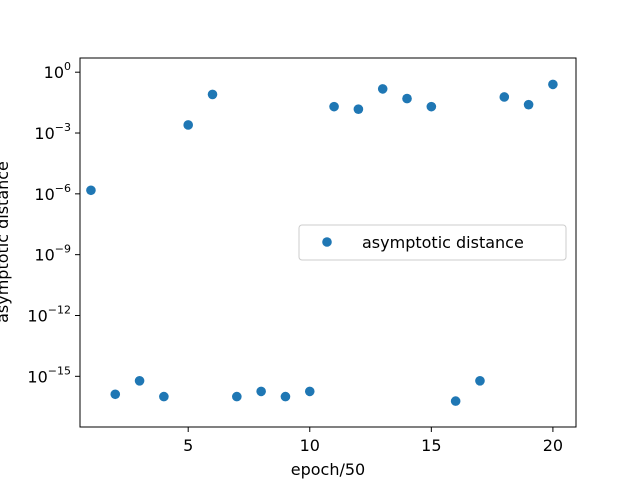 Image resolution: width=640 pixels, height=480 pixels. Describe the element at coordinates (52, 254) in the screenshot. I see `y-tick-label: 10⁻⁹` at that location.